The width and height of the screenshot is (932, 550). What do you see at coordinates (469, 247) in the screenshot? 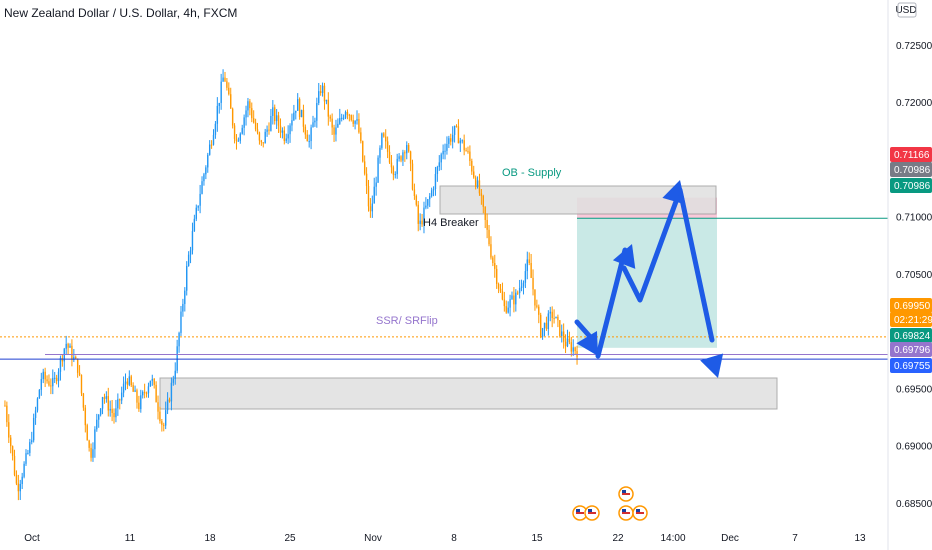
I see `annotation-labels: OB - Supply H4 Breaker SSR/ SRFlip` at bounding box center [469, 247].